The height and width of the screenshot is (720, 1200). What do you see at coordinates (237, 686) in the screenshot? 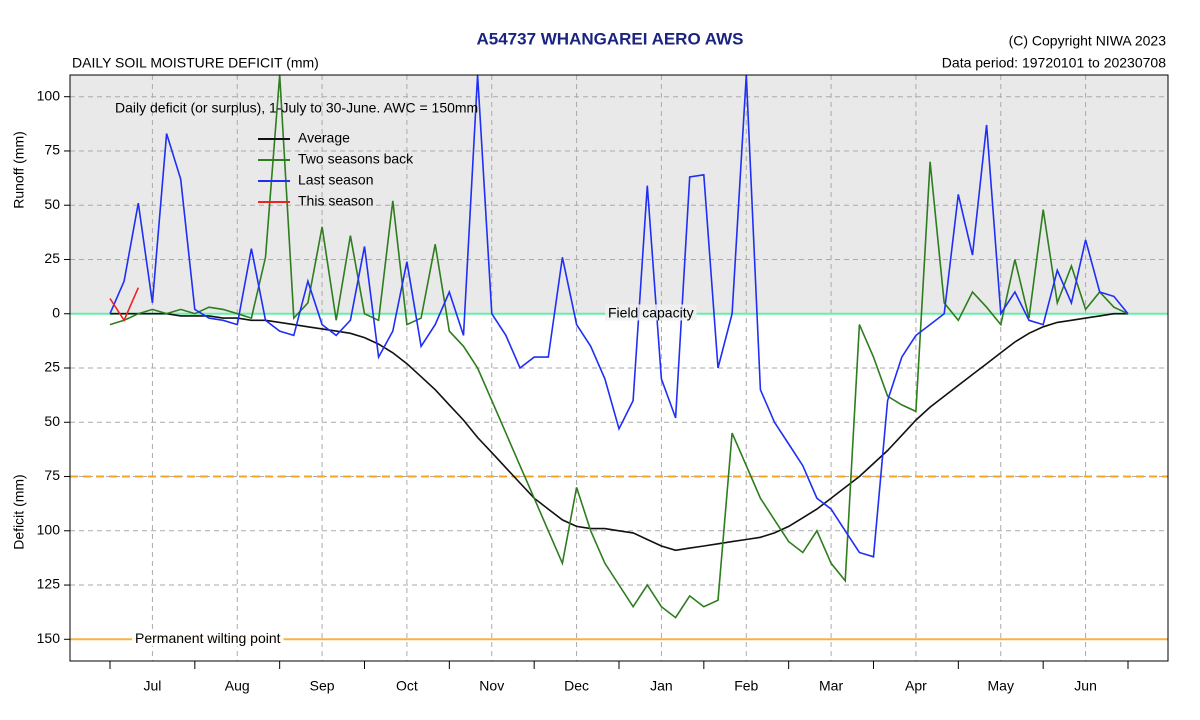
I see `x-tick-label: Aug` at bounding box center [237, 686].